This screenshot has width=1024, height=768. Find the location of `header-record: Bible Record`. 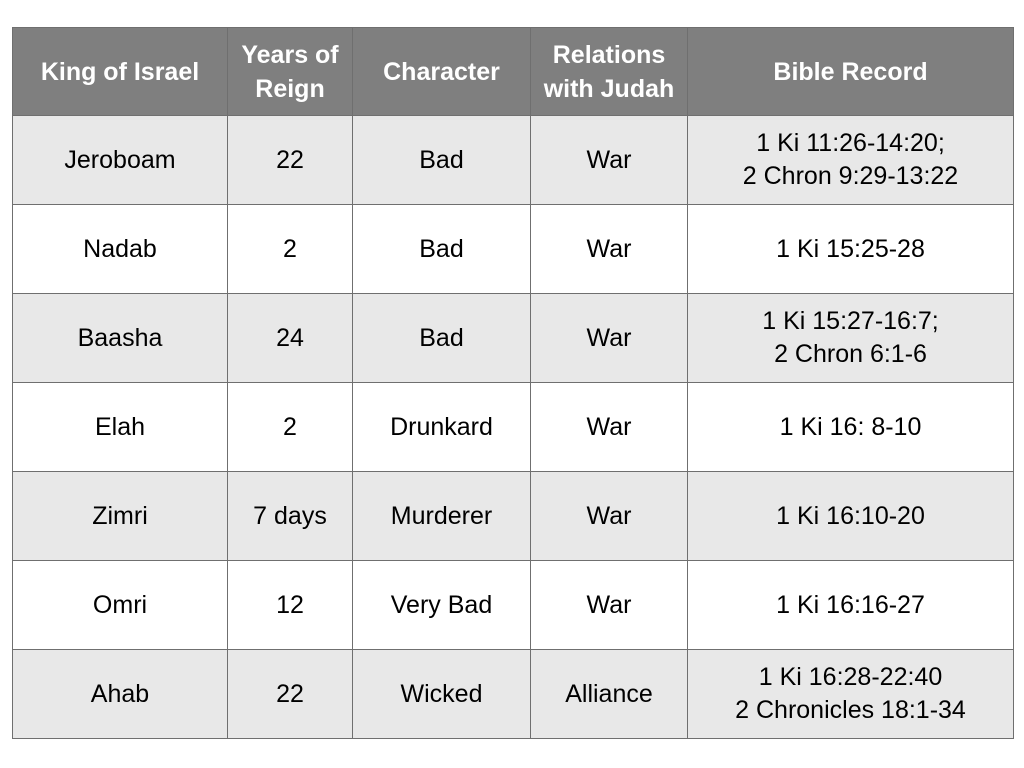

header-record: Bible Record is located at coordinates (850, 71).